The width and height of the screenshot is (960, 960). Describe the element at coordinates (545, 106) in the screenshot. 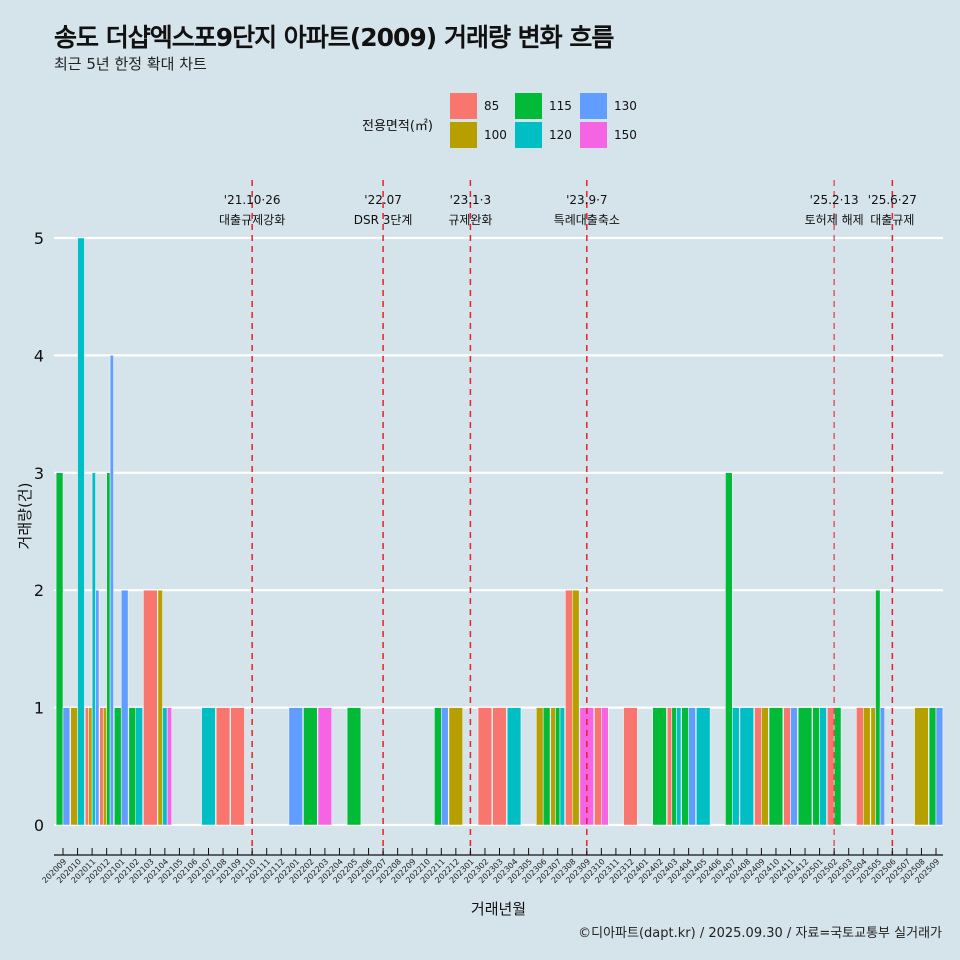

I see `legend-item-115: 115` at that location.